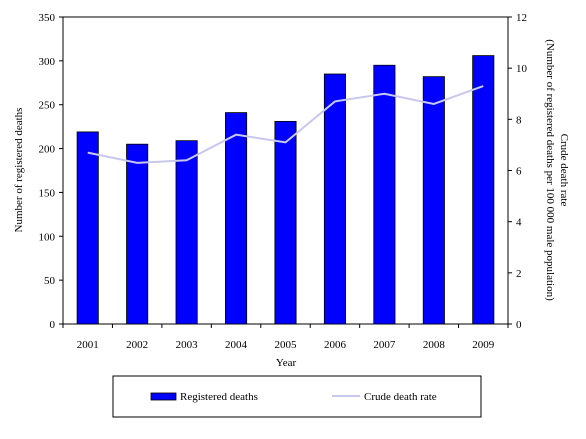 This screenshot has height=439, width=586. I want to click on bar-2009, so click(483, 190).